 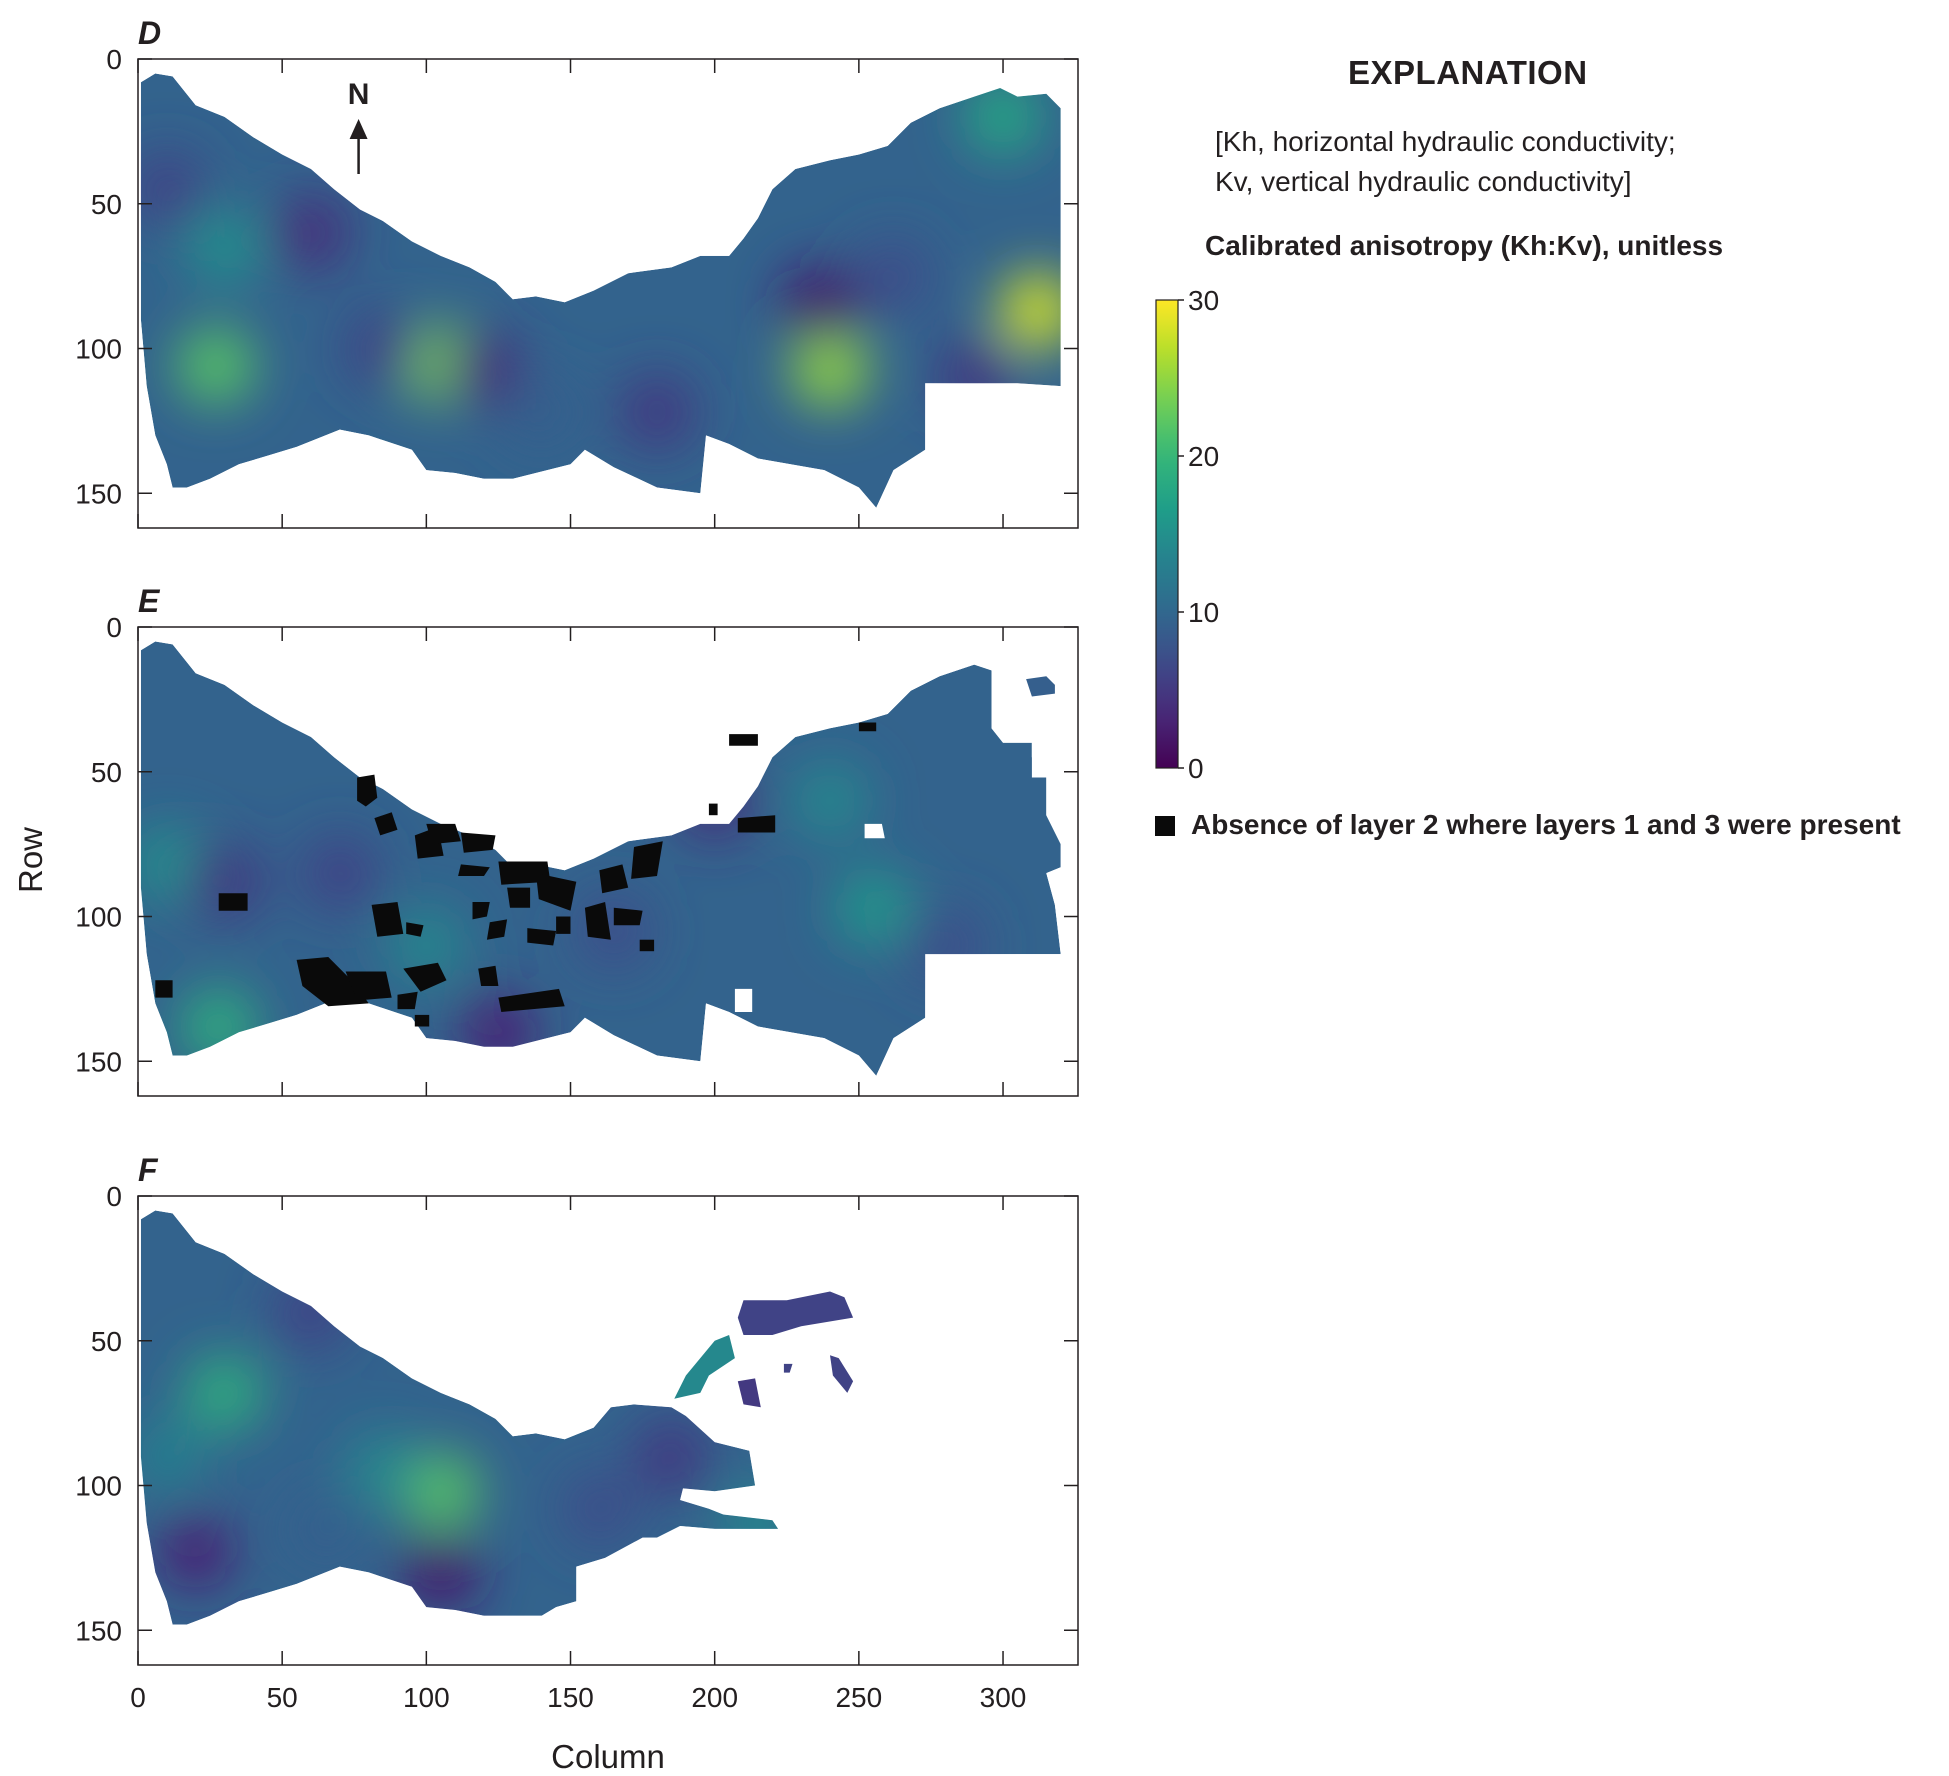 I want to click on panel-label: E, so click(x=149, y=601).